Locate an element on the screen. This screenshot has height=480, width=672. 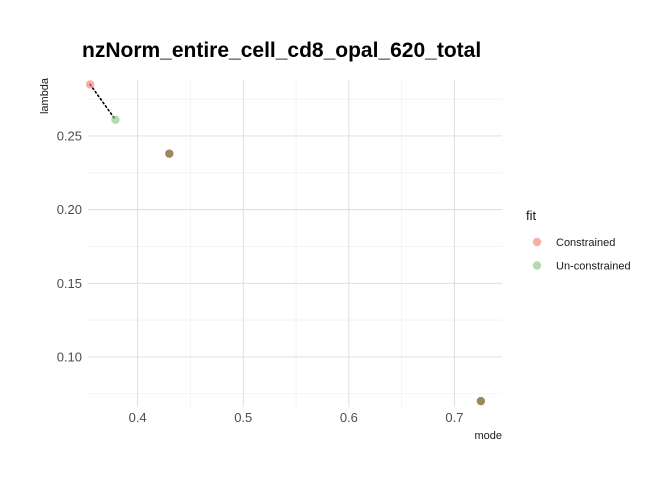
data-point-un-constrained is located at coordinates (115, 119).